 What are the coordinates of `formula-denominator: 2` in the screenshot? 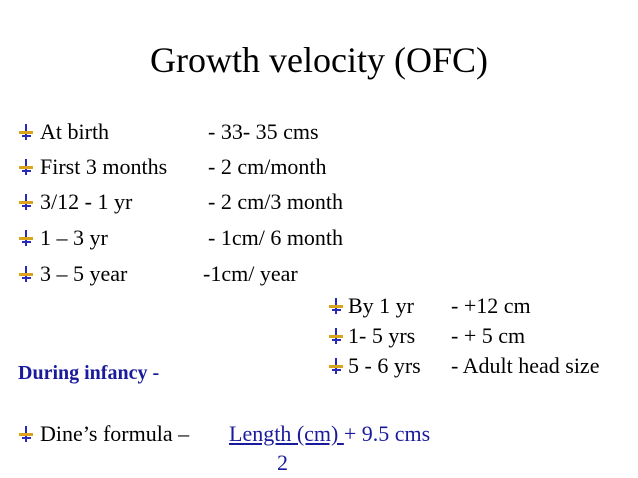 It's located at (282, 462).